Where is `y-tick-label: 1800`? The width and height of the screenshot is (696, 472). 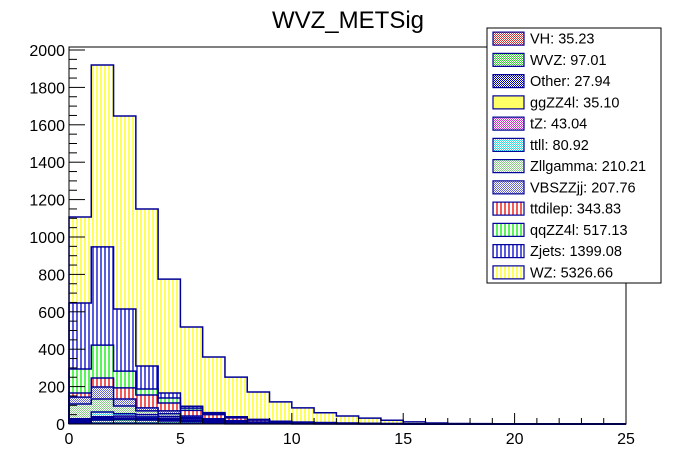
y-tick-label: 1800 is located at coordinates (47, 88).